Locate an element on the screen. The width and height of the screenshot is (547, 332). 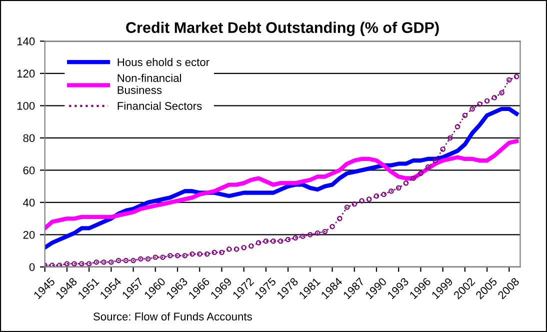
y-tick-label: 40 is located at coordinates (29, 202).